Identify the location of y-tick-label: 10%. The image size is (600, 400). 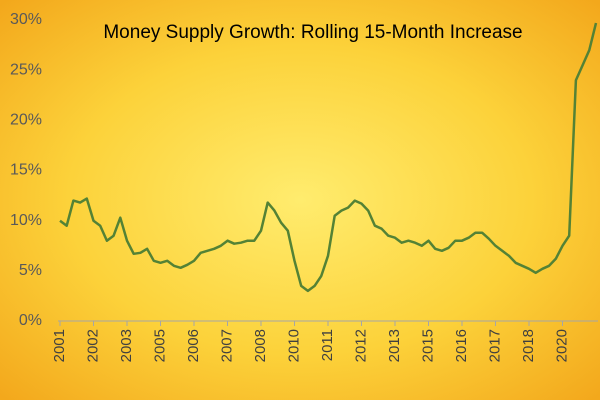
(26, 220).